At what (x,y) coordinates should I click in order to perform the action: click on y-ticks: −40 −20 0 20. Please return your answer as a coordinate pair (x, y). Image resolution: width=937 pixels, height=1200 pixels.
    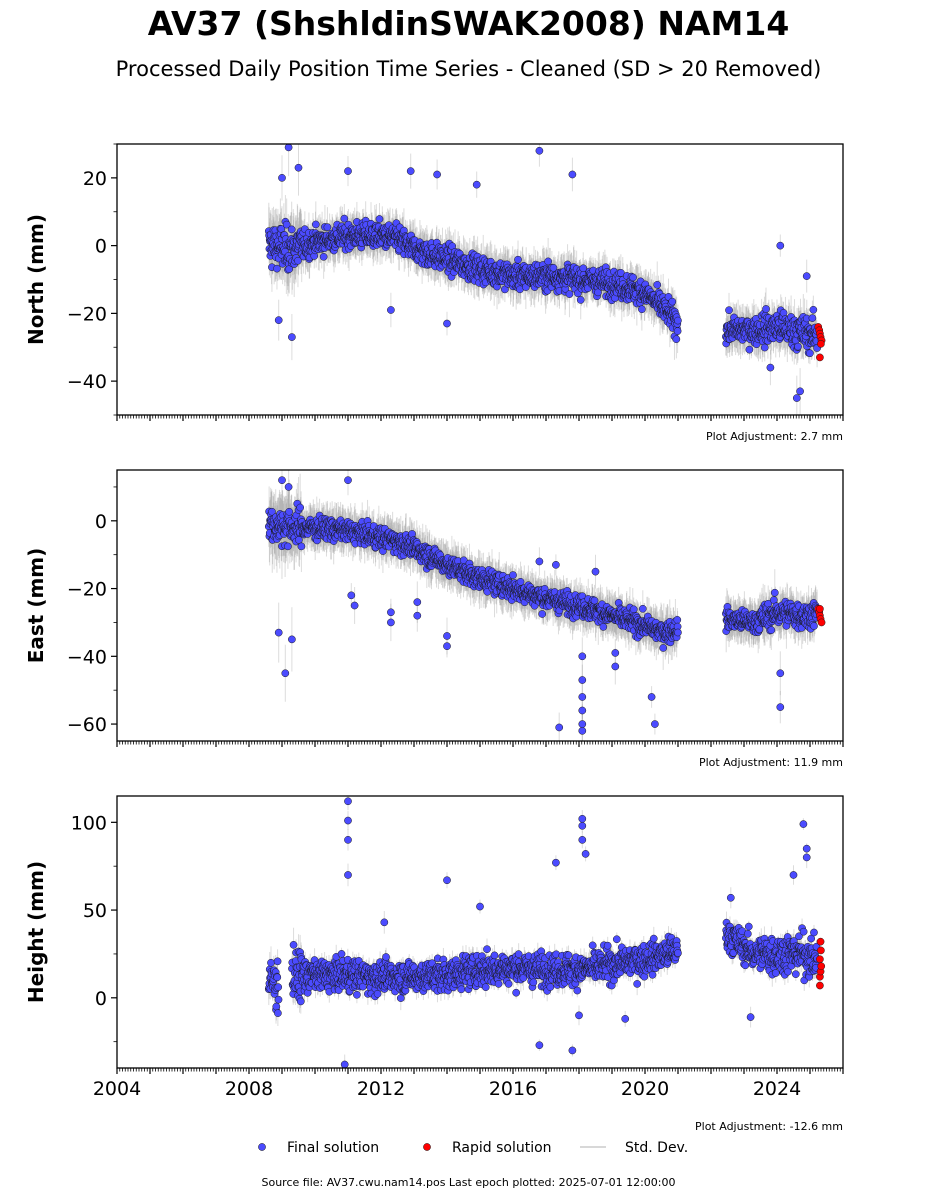
    Looking at the image, I should click on (92, 279).